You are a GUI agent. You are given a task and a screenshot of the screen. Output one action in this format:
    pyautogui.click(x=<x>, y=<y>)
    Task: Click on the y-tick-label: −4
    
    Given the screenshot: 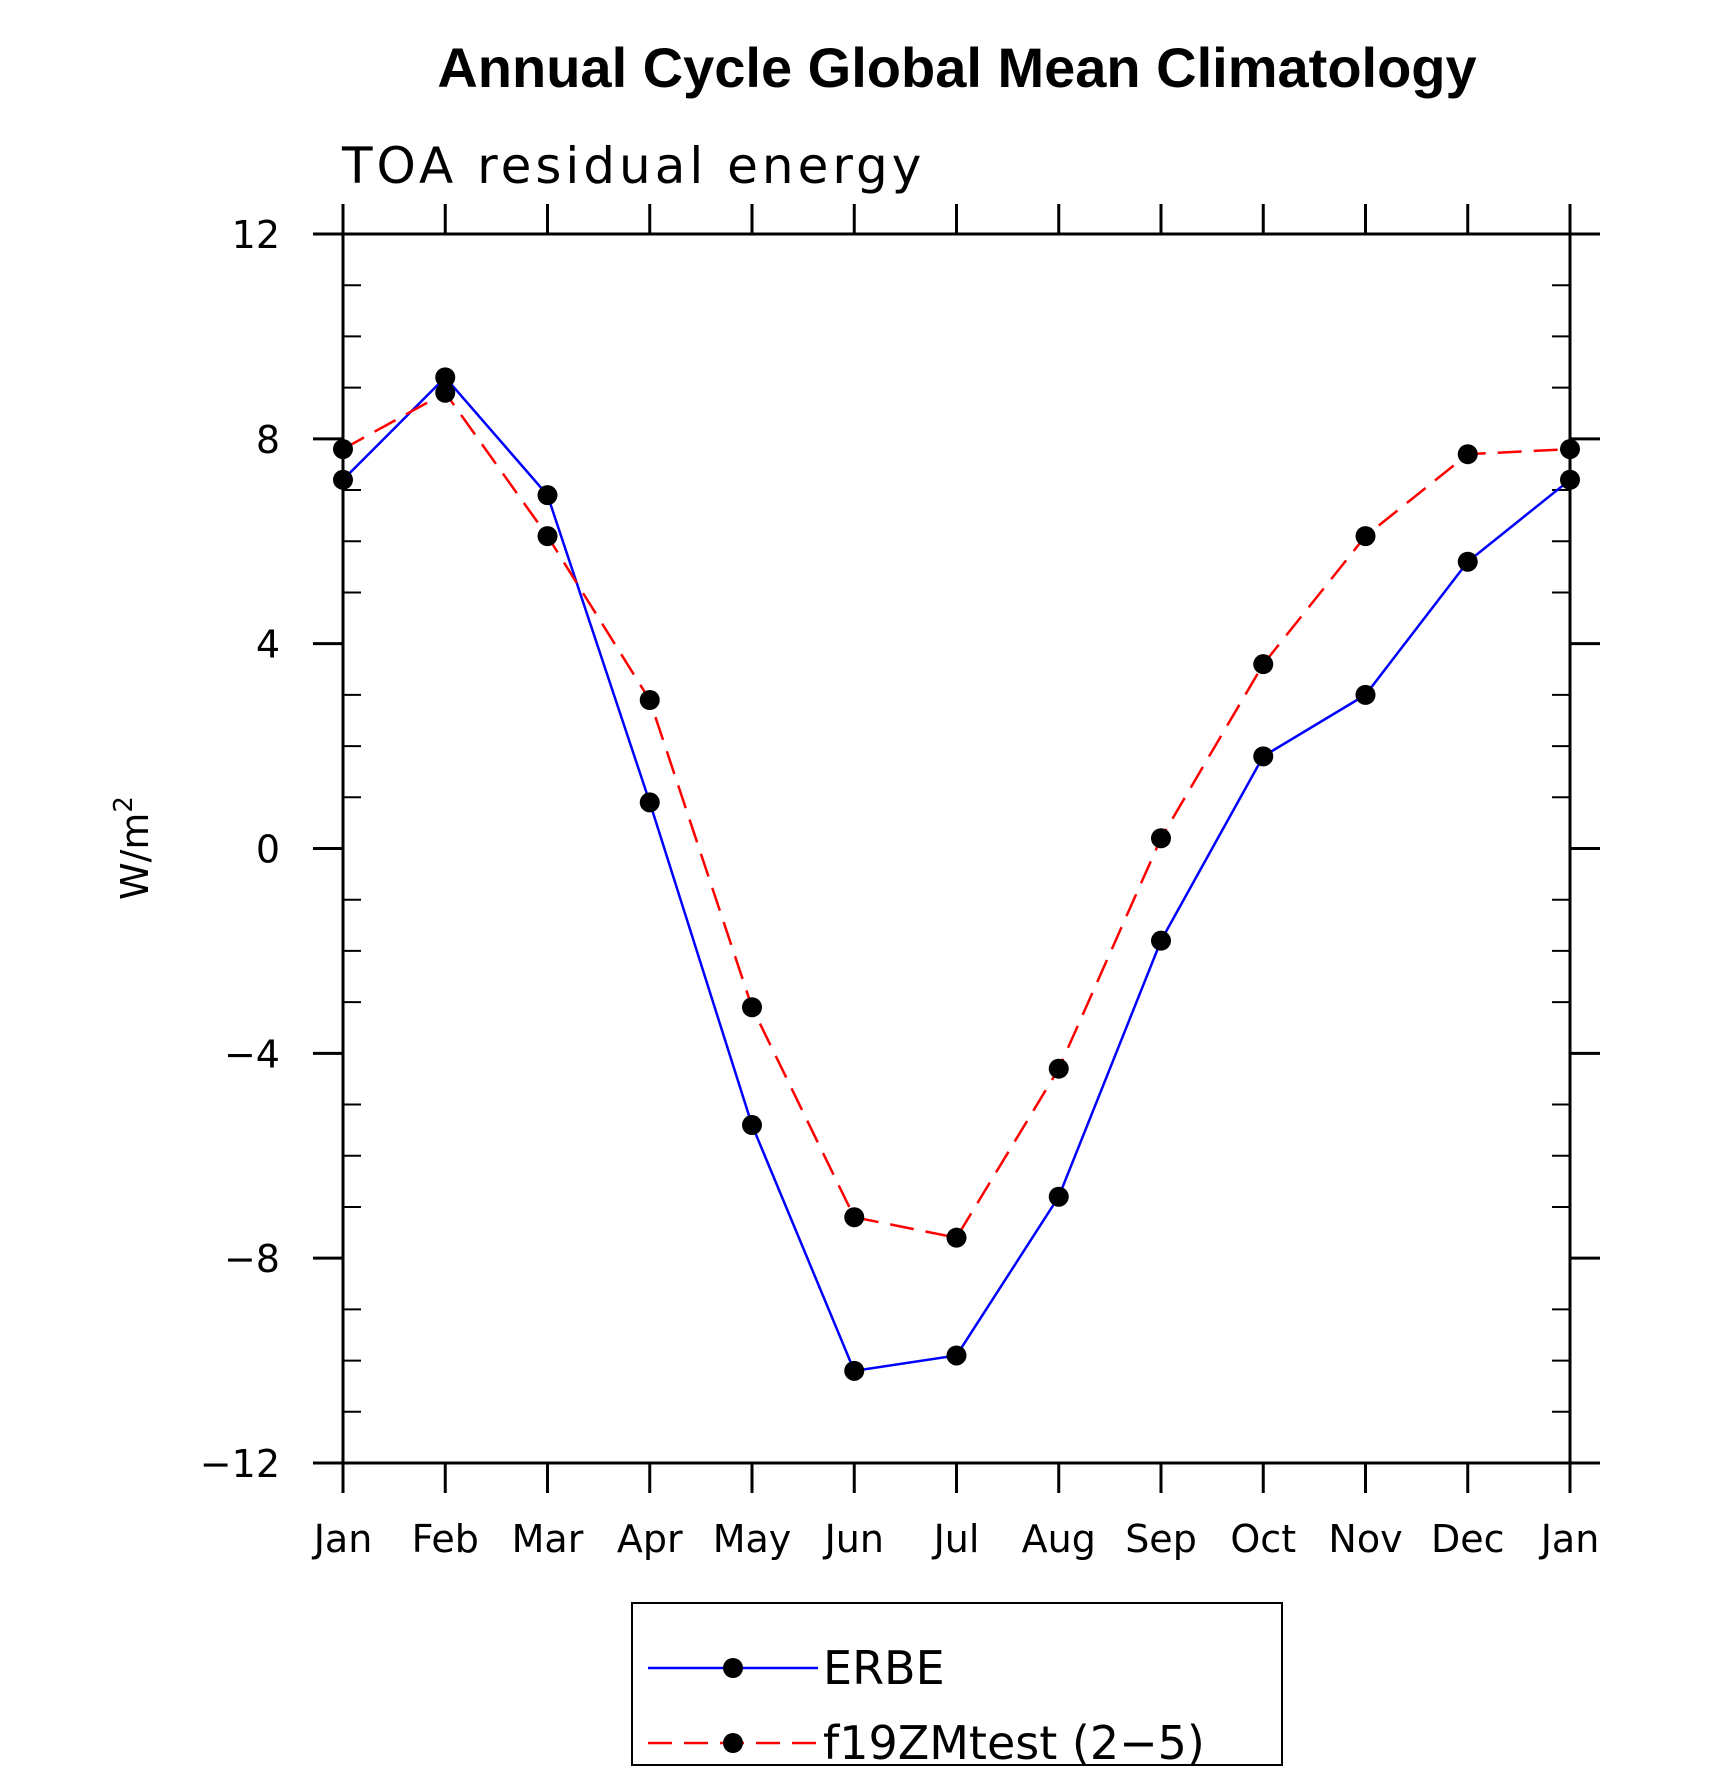 What is the action you would take?
    pyautogui.click(x=252, y=1054)
    